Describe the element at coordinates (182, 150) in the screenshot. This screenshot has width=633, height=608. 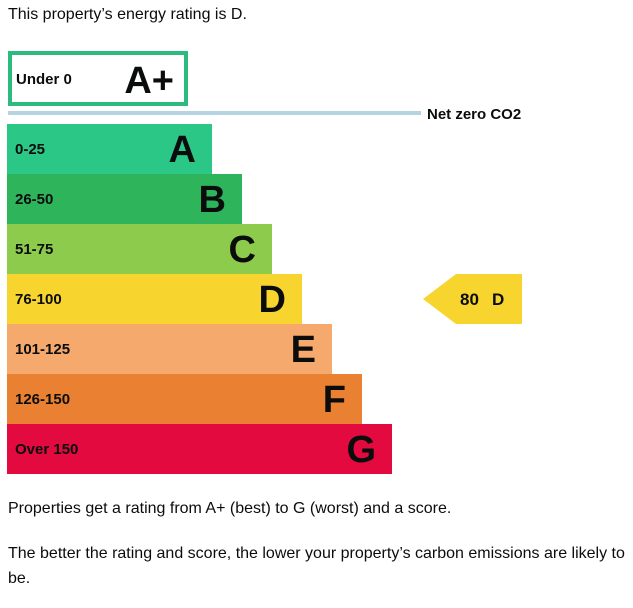
I see `band-a-letter: A` at that location.